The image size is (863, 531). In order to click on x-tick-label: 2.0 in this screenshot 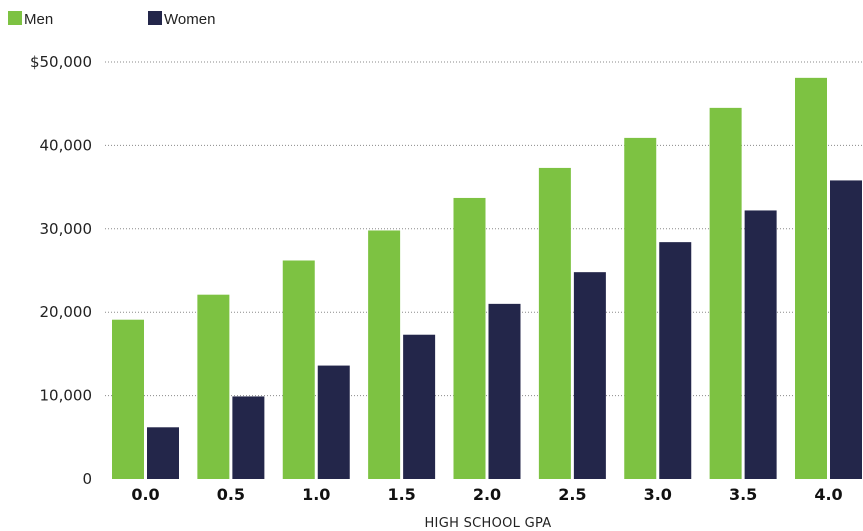, I will do `click(487, 494)`.